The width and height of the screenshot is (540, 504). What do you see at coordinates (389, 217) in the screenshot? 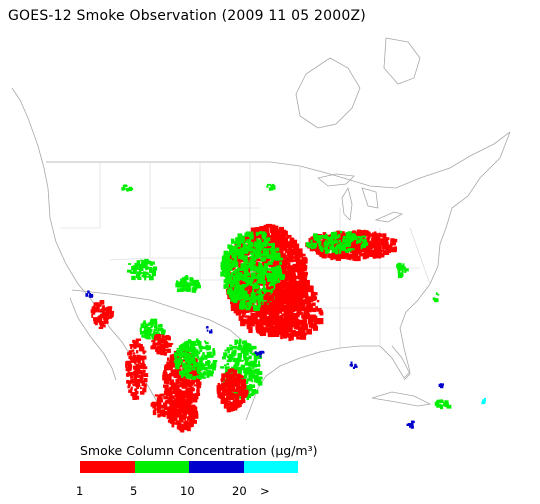
I see `lake-erie` at bounding box center [389, 217].